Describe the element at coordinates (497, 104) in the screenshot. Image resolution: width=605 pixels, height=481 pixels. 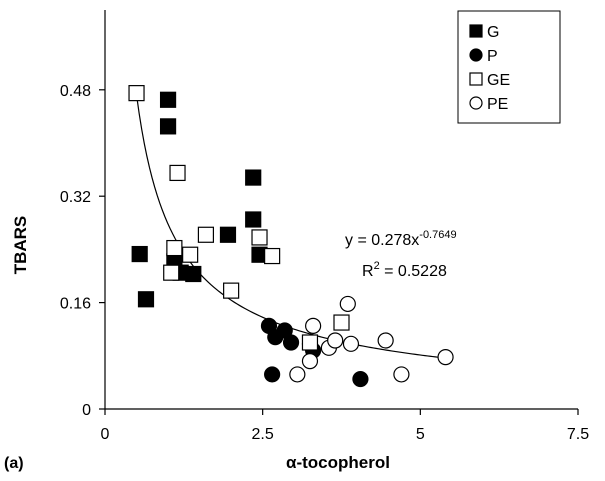
I see `legend-label-pe: PE` at that location.